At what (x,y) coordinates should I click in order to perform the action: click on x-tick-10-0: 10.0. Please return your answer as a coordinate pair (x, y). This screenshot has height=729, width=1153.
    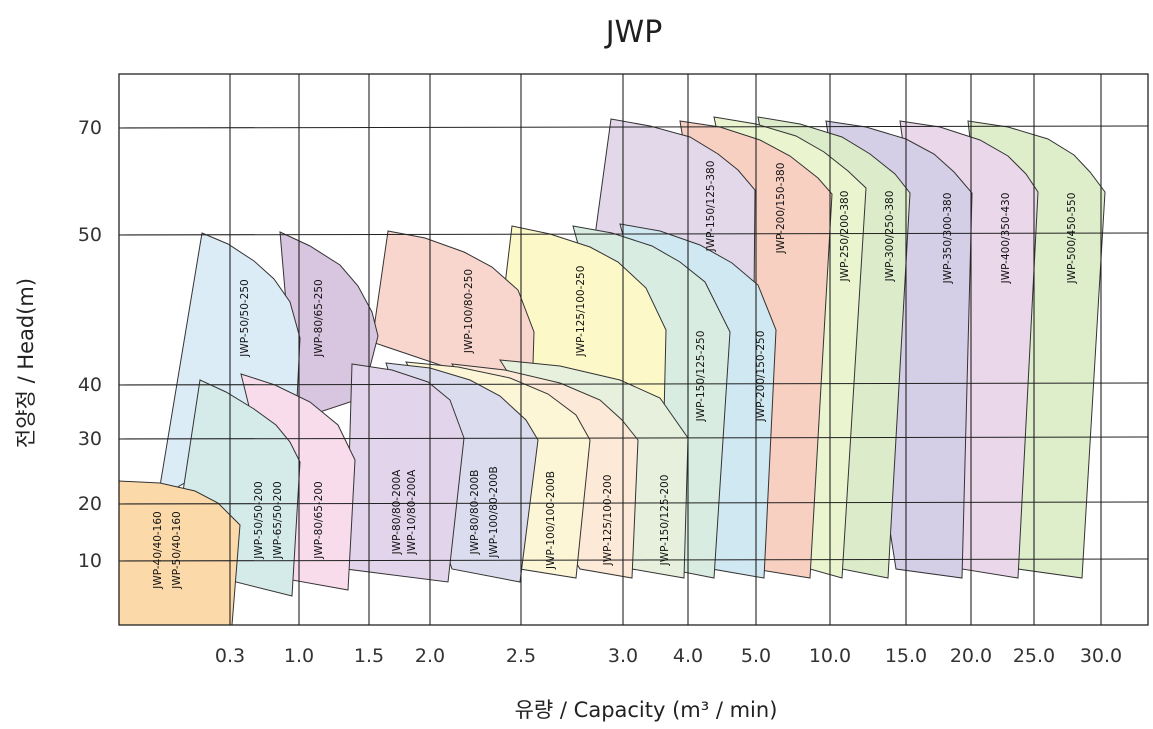
    Looking at the image, I should click on (830, 656).